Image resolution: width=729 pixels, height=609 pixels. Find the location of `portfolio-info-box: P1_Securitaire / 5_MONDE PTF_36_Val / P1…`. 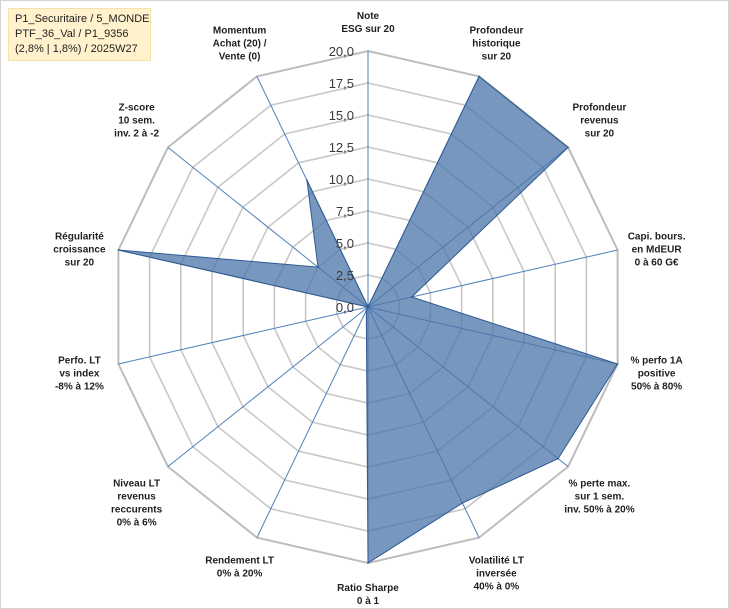

portfolio-info-box: P1_Securitaire / 5_MONDE PTF_36_Val / P1… is located at coordinates (79, 34).